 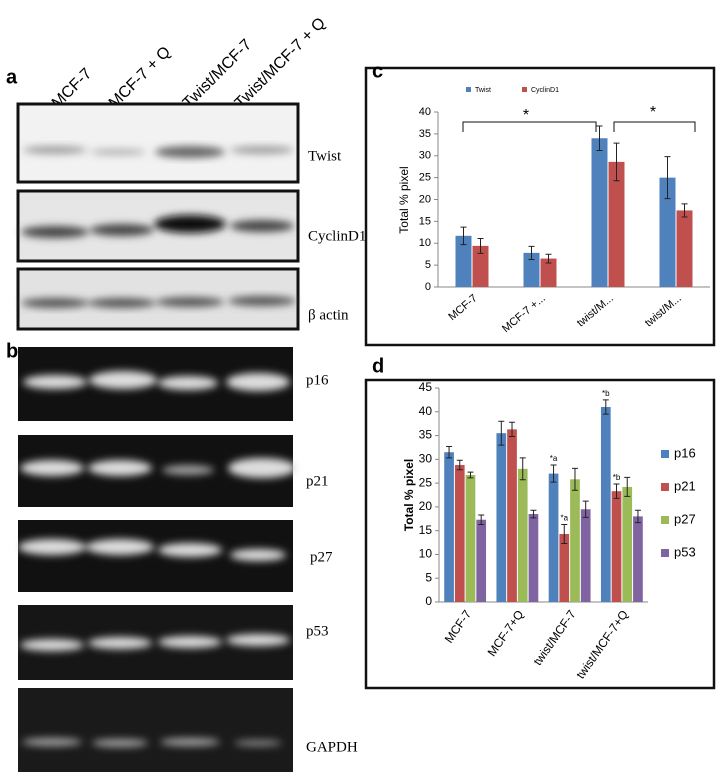 I want to click on legend-label: Twist, so click(x=483, y=90).